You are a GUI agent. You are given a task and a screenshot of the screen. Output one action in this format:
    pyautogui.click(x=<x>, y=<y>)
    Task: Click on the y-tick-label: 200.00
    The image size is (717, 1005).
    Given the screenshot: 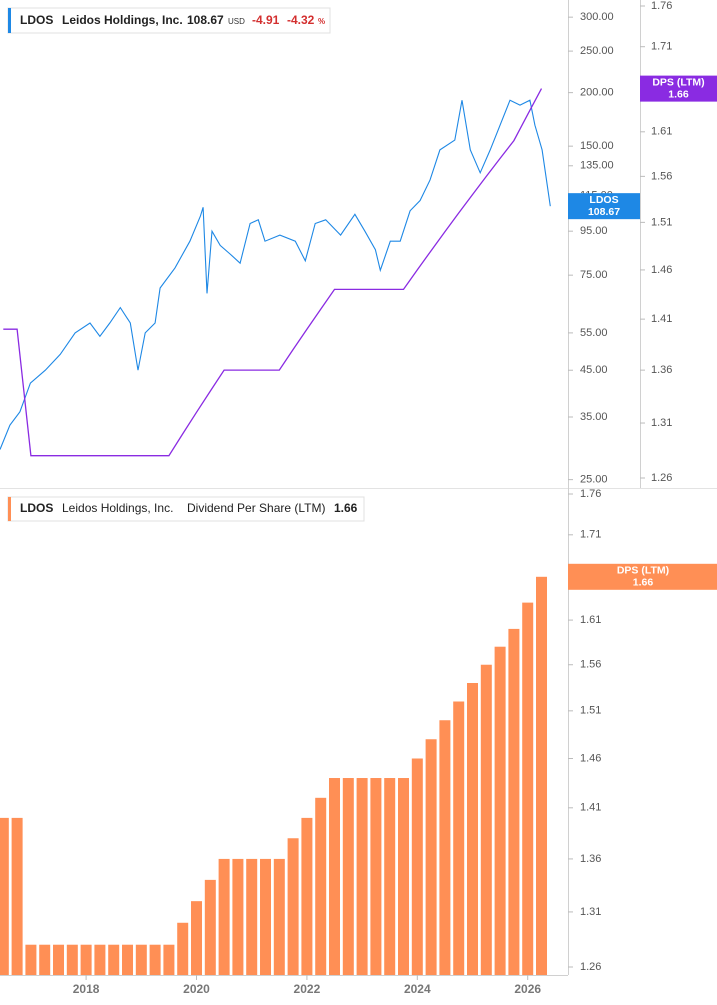 What is the action you would take?
    pyautogui.click(x=597, y=93)
    